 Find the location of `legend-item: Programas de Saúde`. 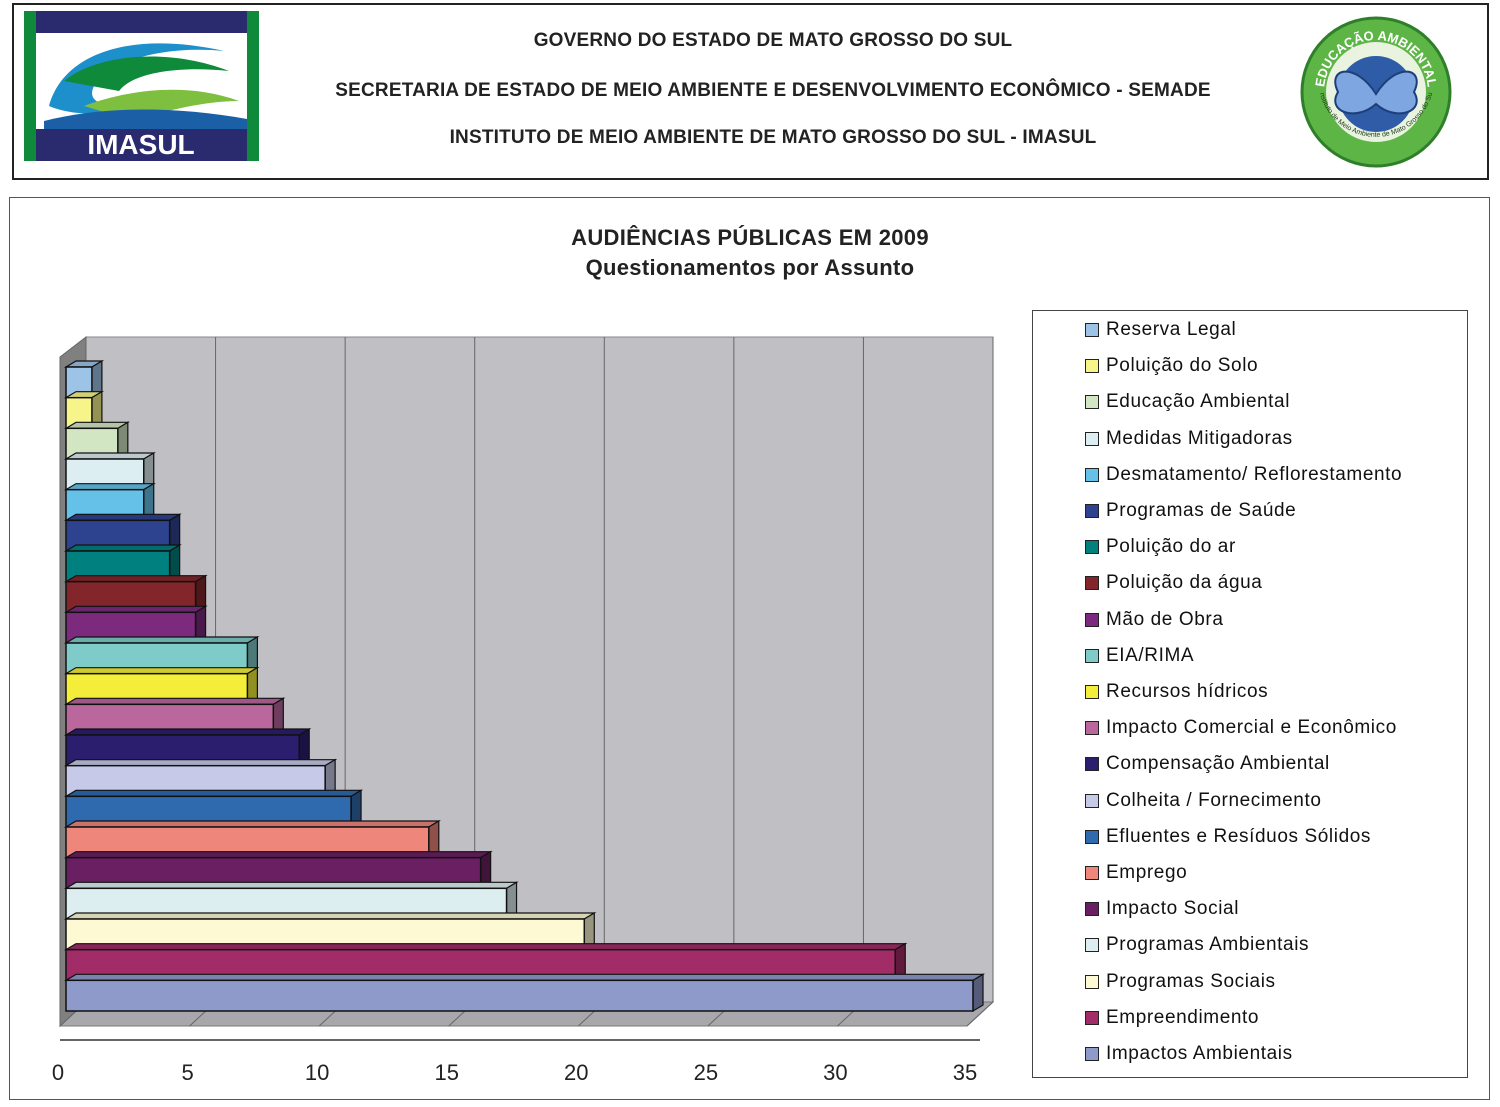

legend-item: Programas de Saúde is located at coordinates (1190, 511).